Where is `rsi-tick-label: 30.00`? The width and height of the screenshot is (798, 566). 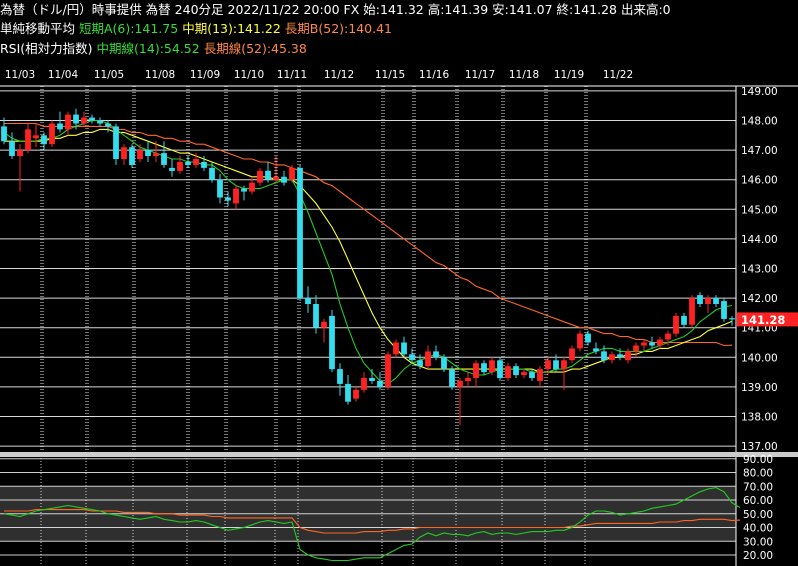 rsi-tick-label: 30.00 is located at coordinates (758, 542).